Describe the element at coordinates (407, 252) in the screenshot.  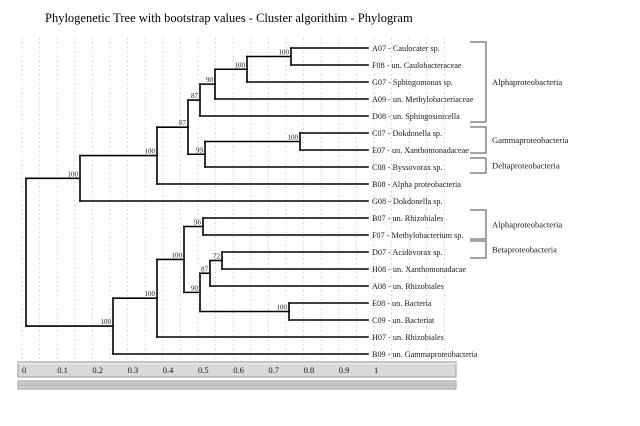
I see `taxon-label: D07 - Acidovorax sp.` at that location.